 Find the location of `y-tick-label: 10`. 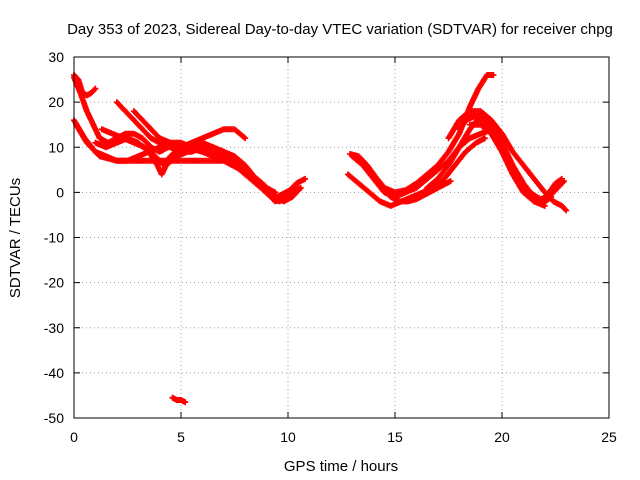

y-tick-label: 10 is located at coordinates (56, 147).